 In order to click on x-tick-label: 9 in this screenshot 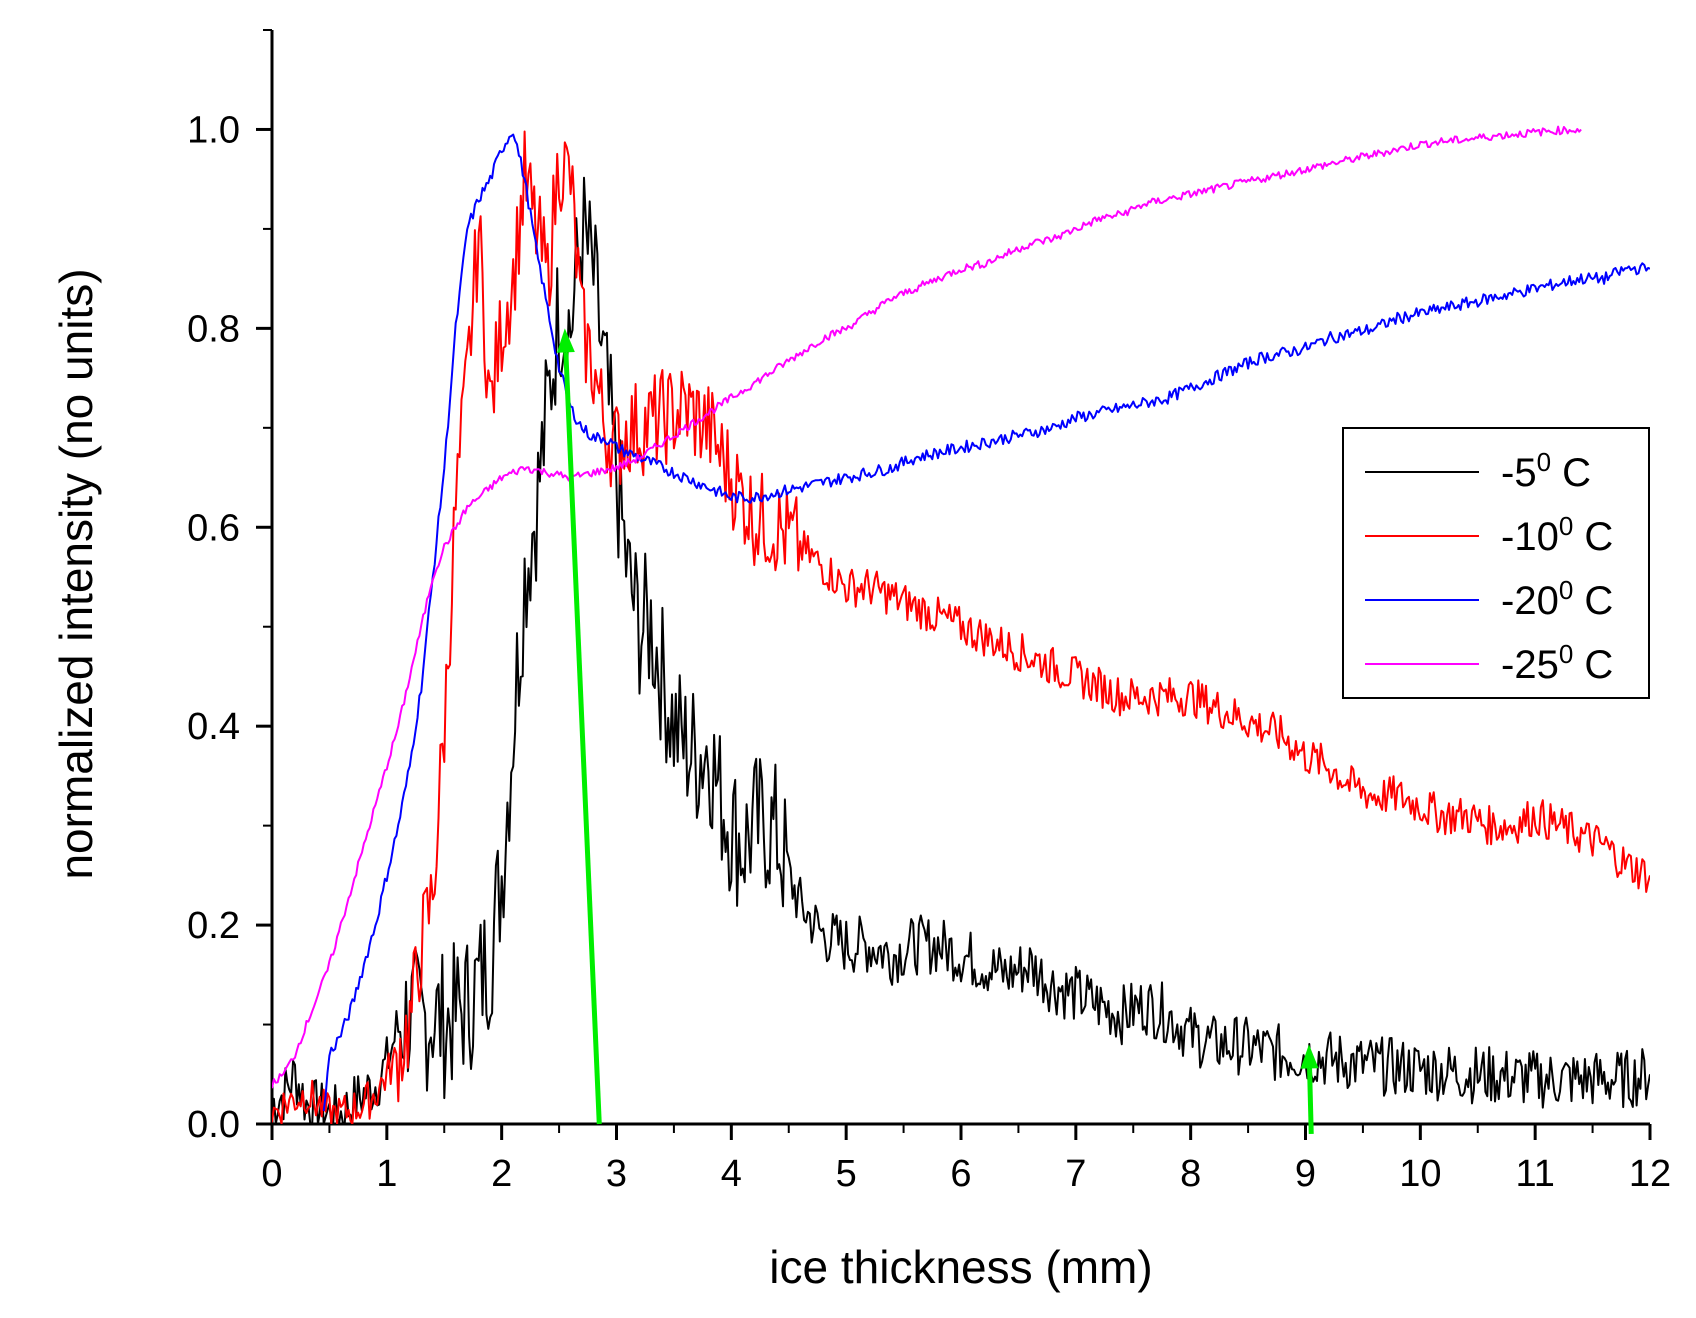, I will do `click(1305, 1174)`.